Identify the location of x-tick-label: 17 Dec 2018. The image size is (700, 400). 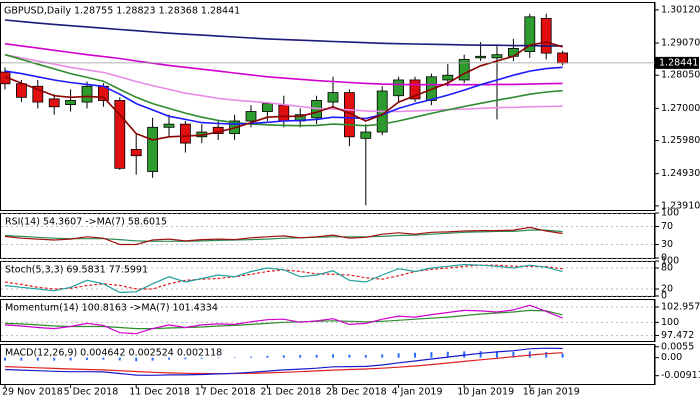
(225, 392).